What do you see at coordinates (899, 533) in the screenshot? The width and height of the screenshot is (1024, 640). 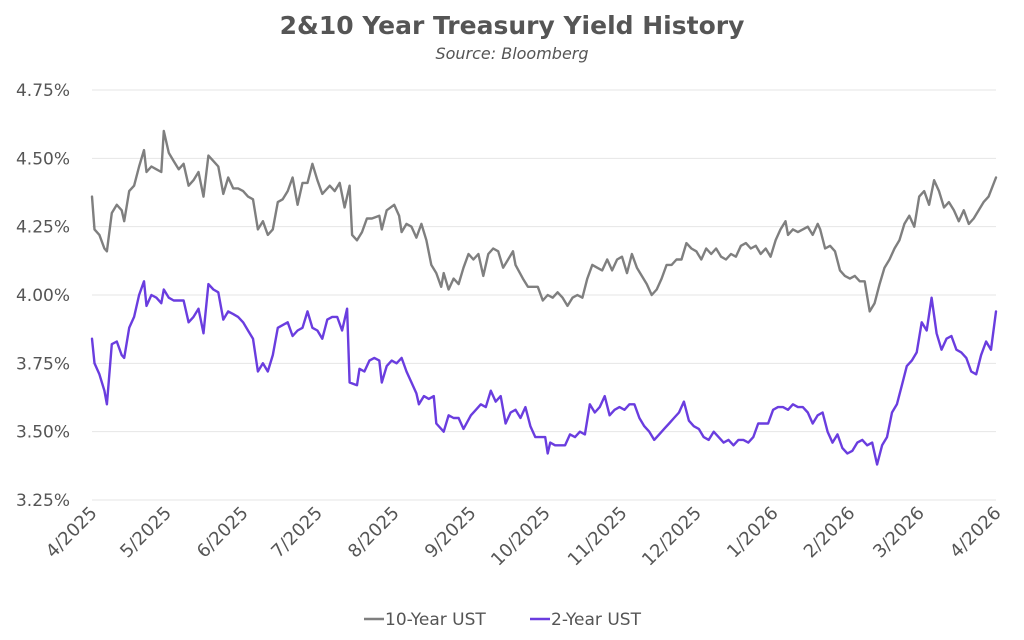 I see `x-tick-label: 3/2026` at bounding box center [899, 533].